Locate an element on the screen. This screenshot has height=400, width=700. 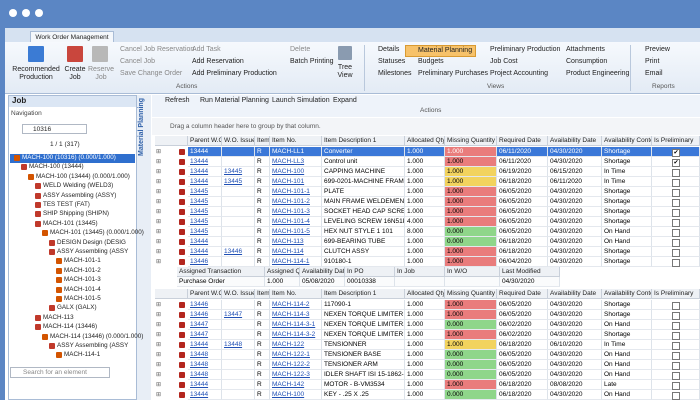
tree-item: MACH-100 (13444) (0.000/1.000) is located at coordinates (83, 176).